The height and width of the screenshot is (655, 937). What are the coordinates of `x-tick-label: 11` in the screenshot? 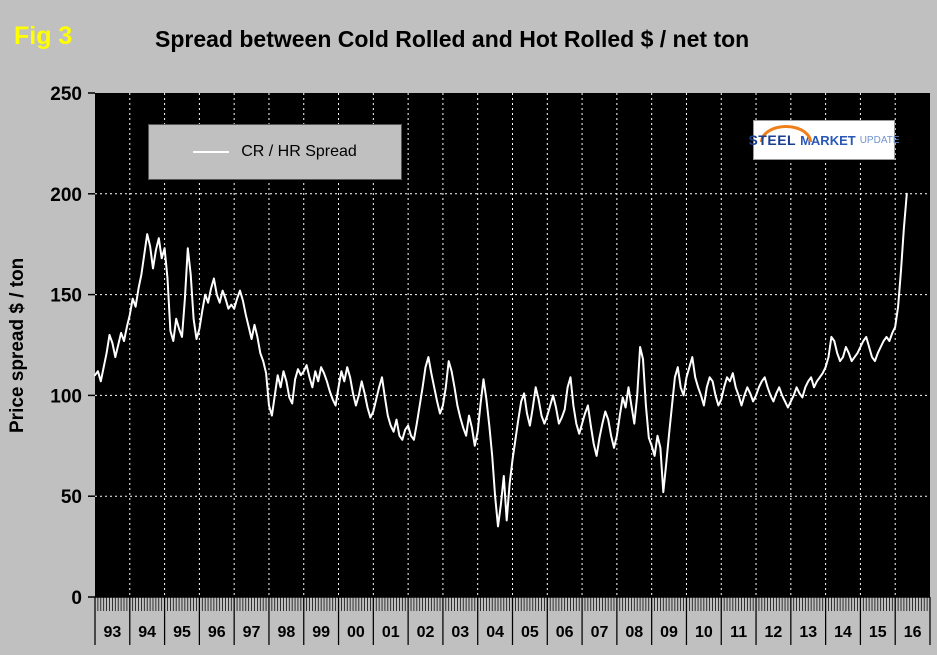 It's located at (738, 632).